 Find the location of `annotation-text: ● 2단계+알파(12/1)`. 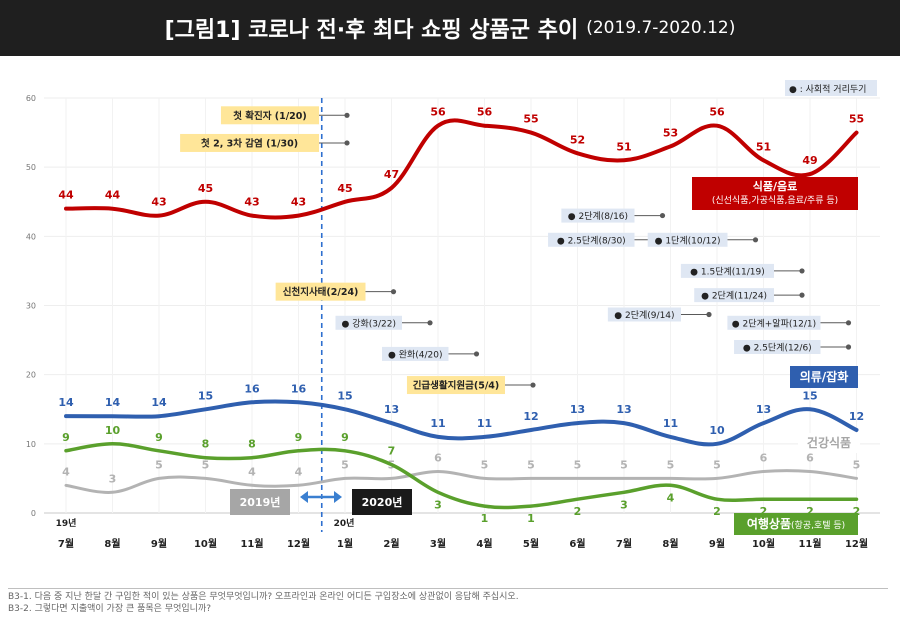

annotation-text: ● 2단계+알파(12/1) is located at coordinates (774, 323).